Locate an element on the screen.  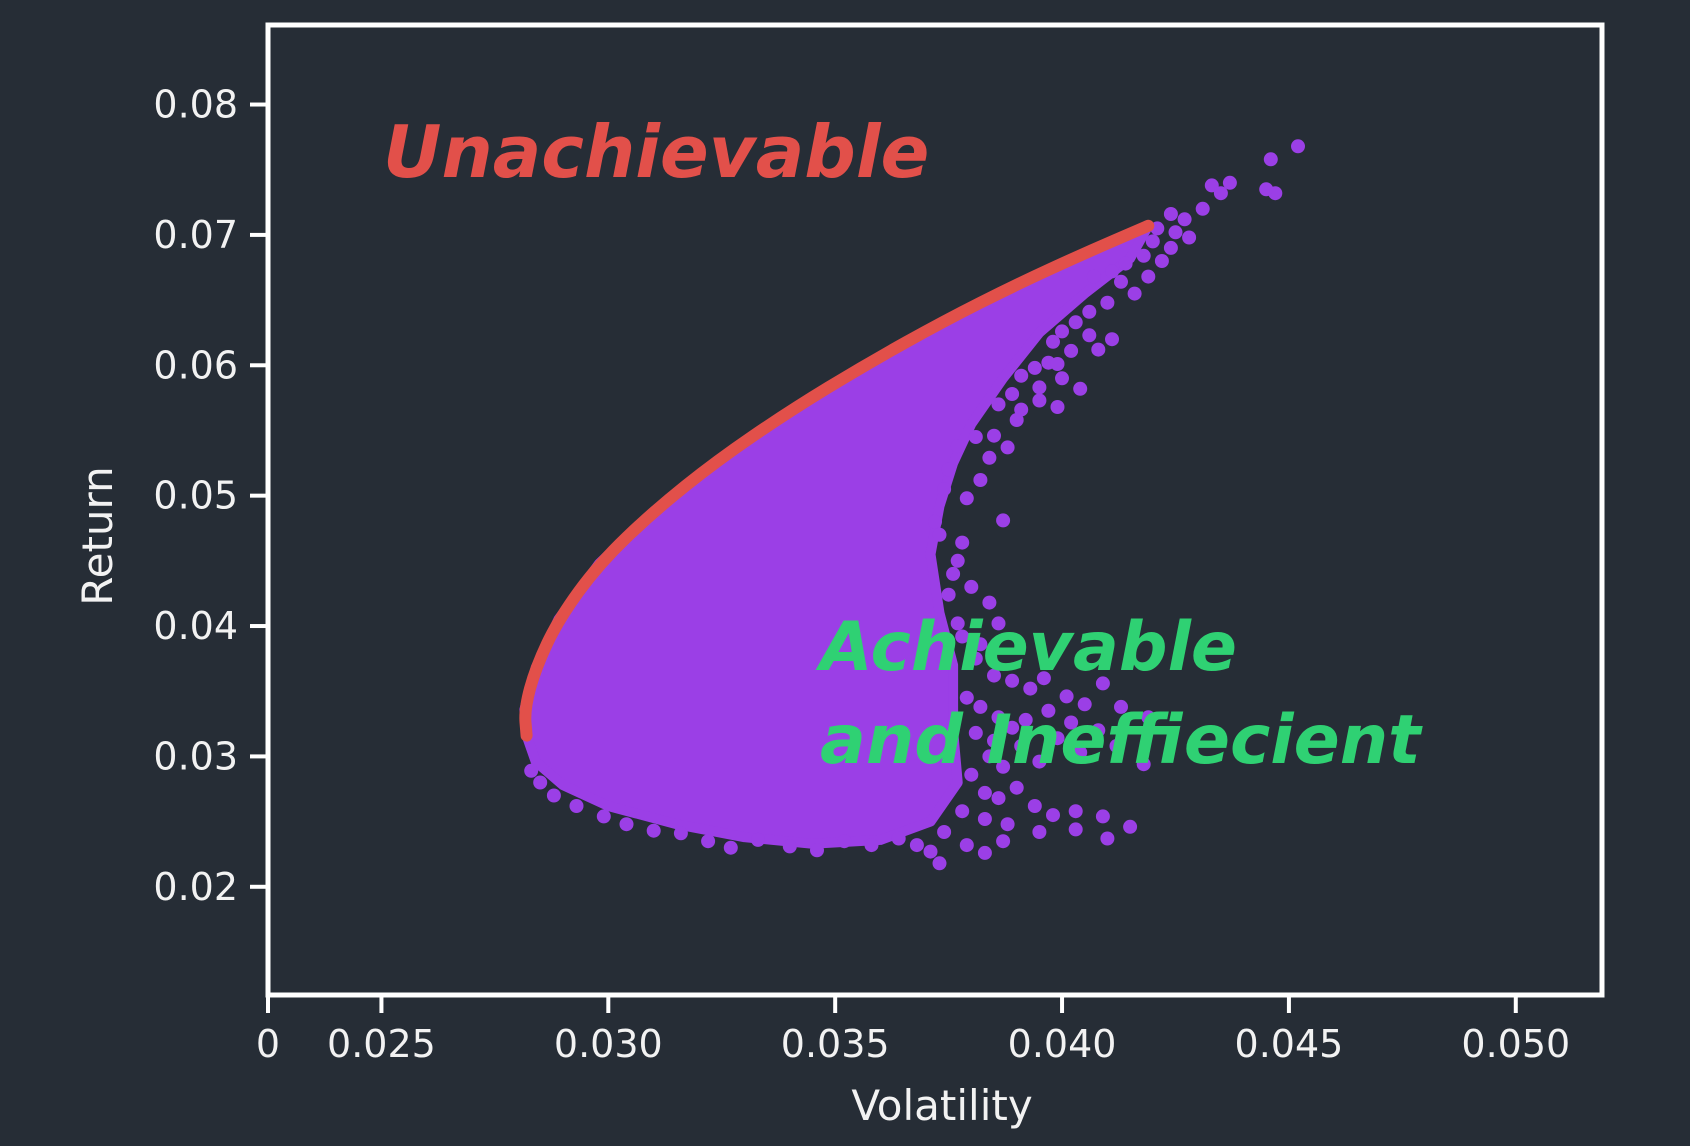
y-axis-label: Return is located at coordinates (97, 535).